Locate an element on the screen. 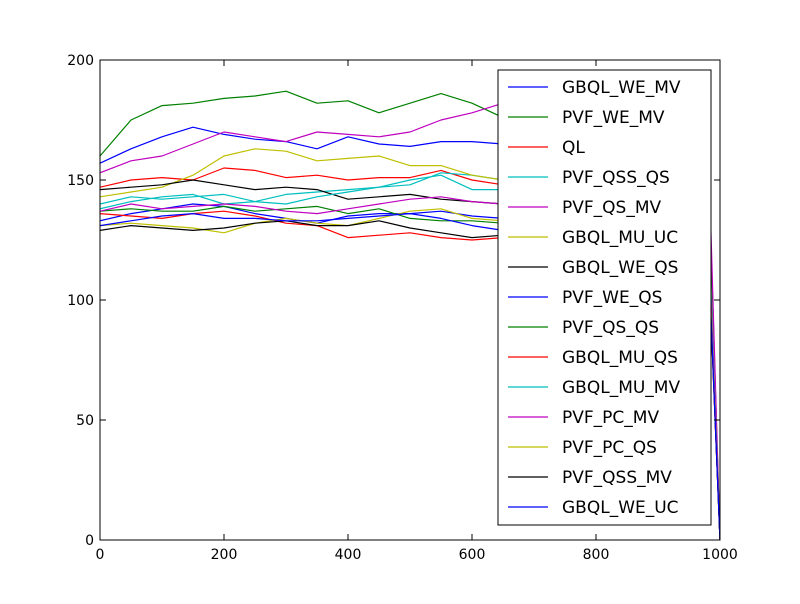 The image size is (800, 604). legend-label: PVF_QS_MV is located at coordinates (611, 208).